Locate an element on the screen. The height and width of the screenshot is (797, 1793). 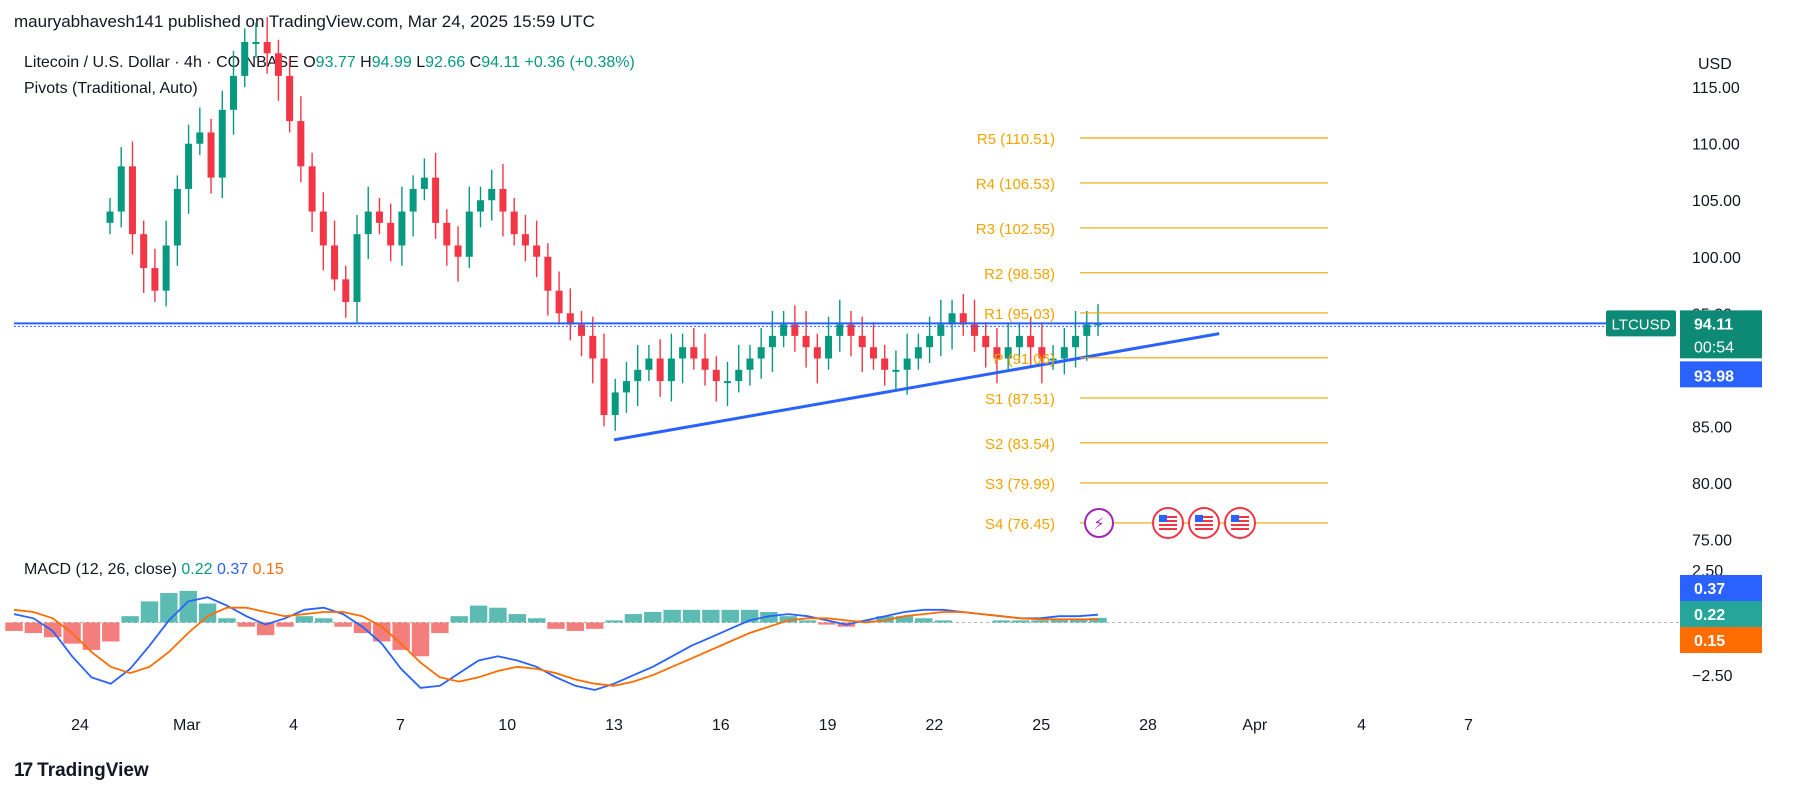
price-tick-label: 115.00 is located at coordinates (1716, 88).